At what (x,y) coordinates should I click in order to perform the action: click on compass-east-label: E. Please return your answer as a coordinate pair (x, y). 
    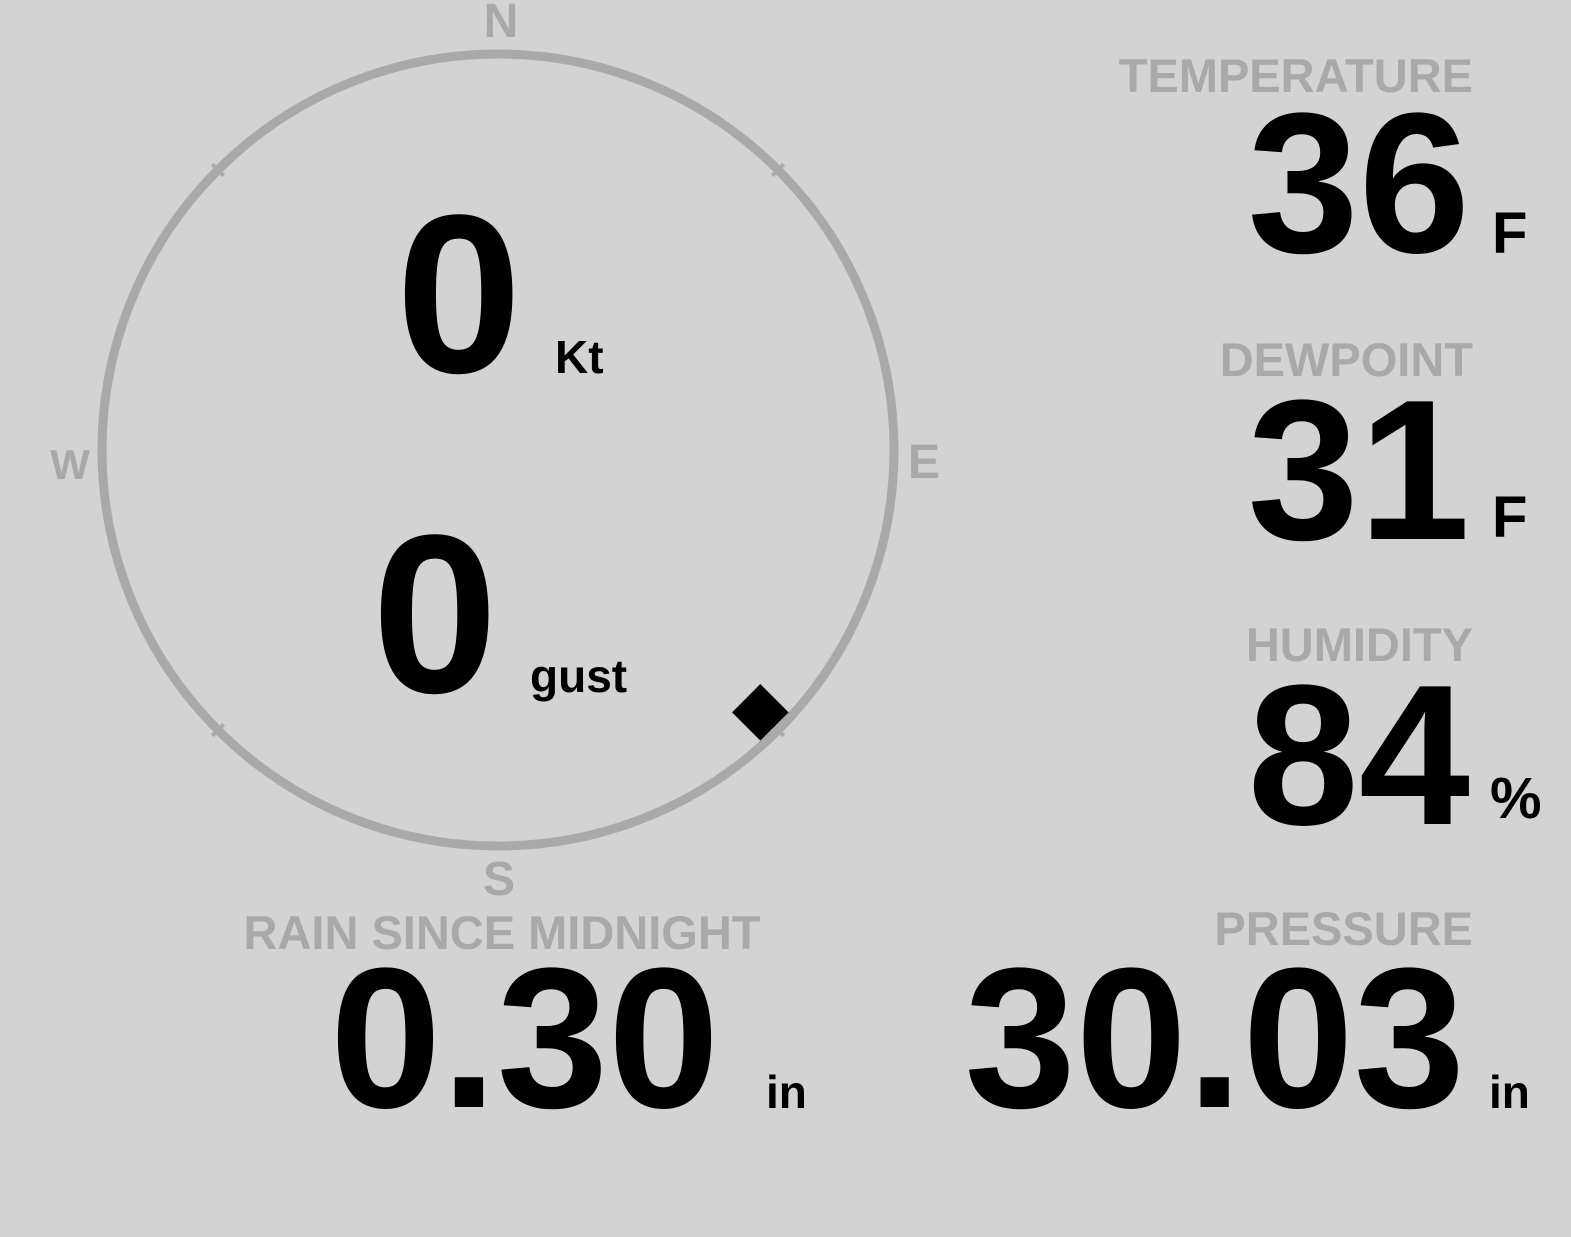
    Looking at the image, I should click on (924, 462).